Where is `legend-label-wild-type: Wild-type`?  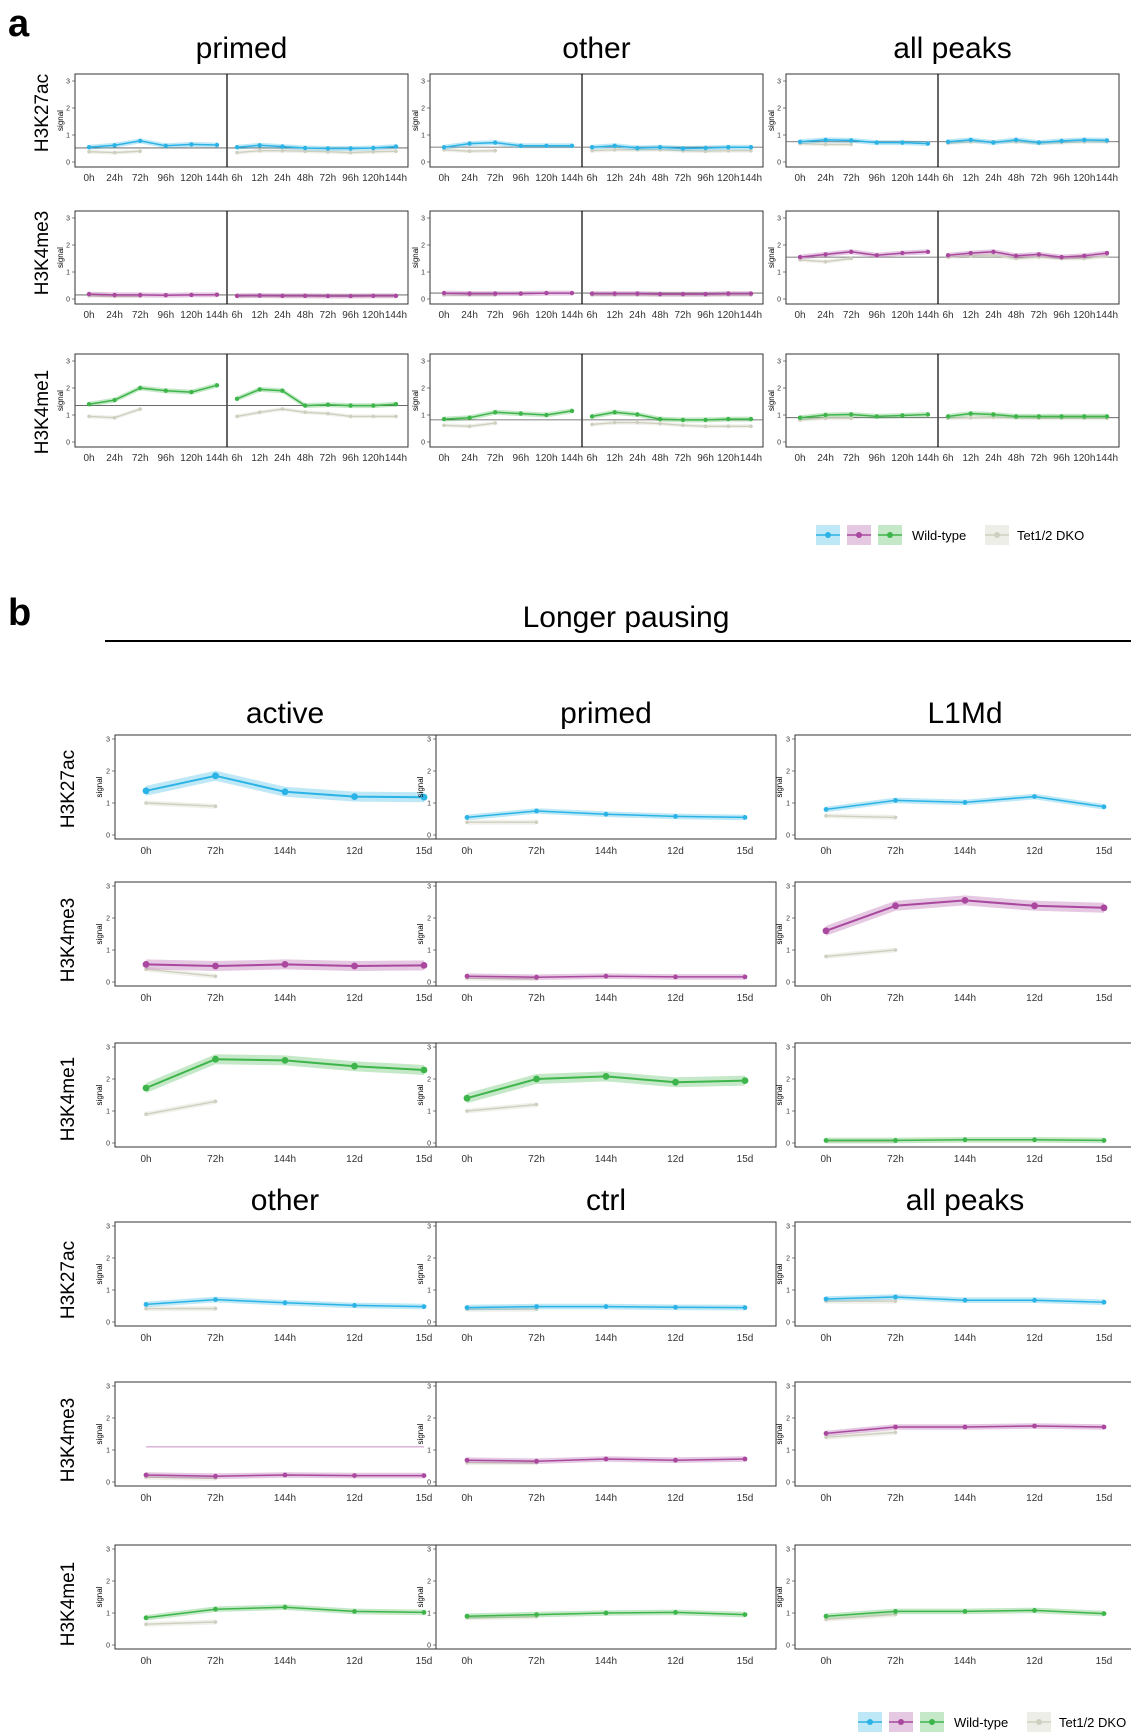
legend-label-wild-type: Wild-type is located at coordinates (939, 535).